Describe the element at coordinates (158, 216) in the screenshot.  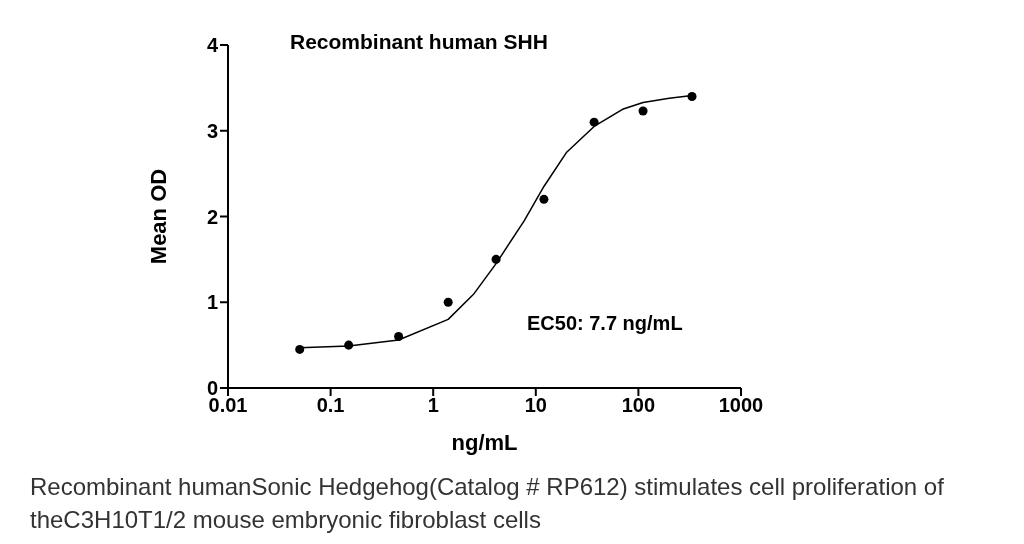
I see `y-axis-title: Mean OD` at that location.